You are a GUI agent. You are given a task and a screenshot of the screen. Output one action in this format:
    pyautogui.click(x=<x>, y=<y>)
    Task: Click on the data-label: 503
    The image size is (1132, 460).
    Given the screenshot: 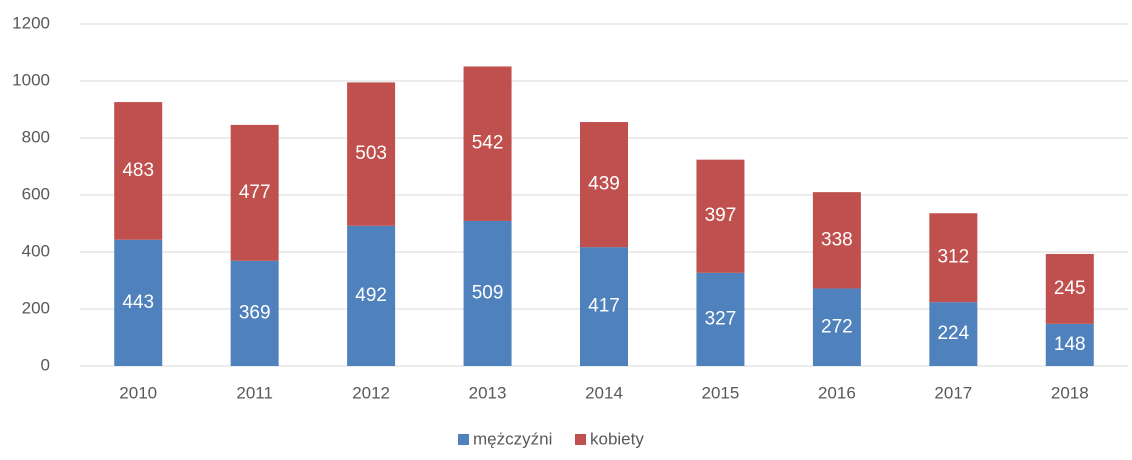 What is the action you would take?
    pyautogui.click(x=371, y=153)
    